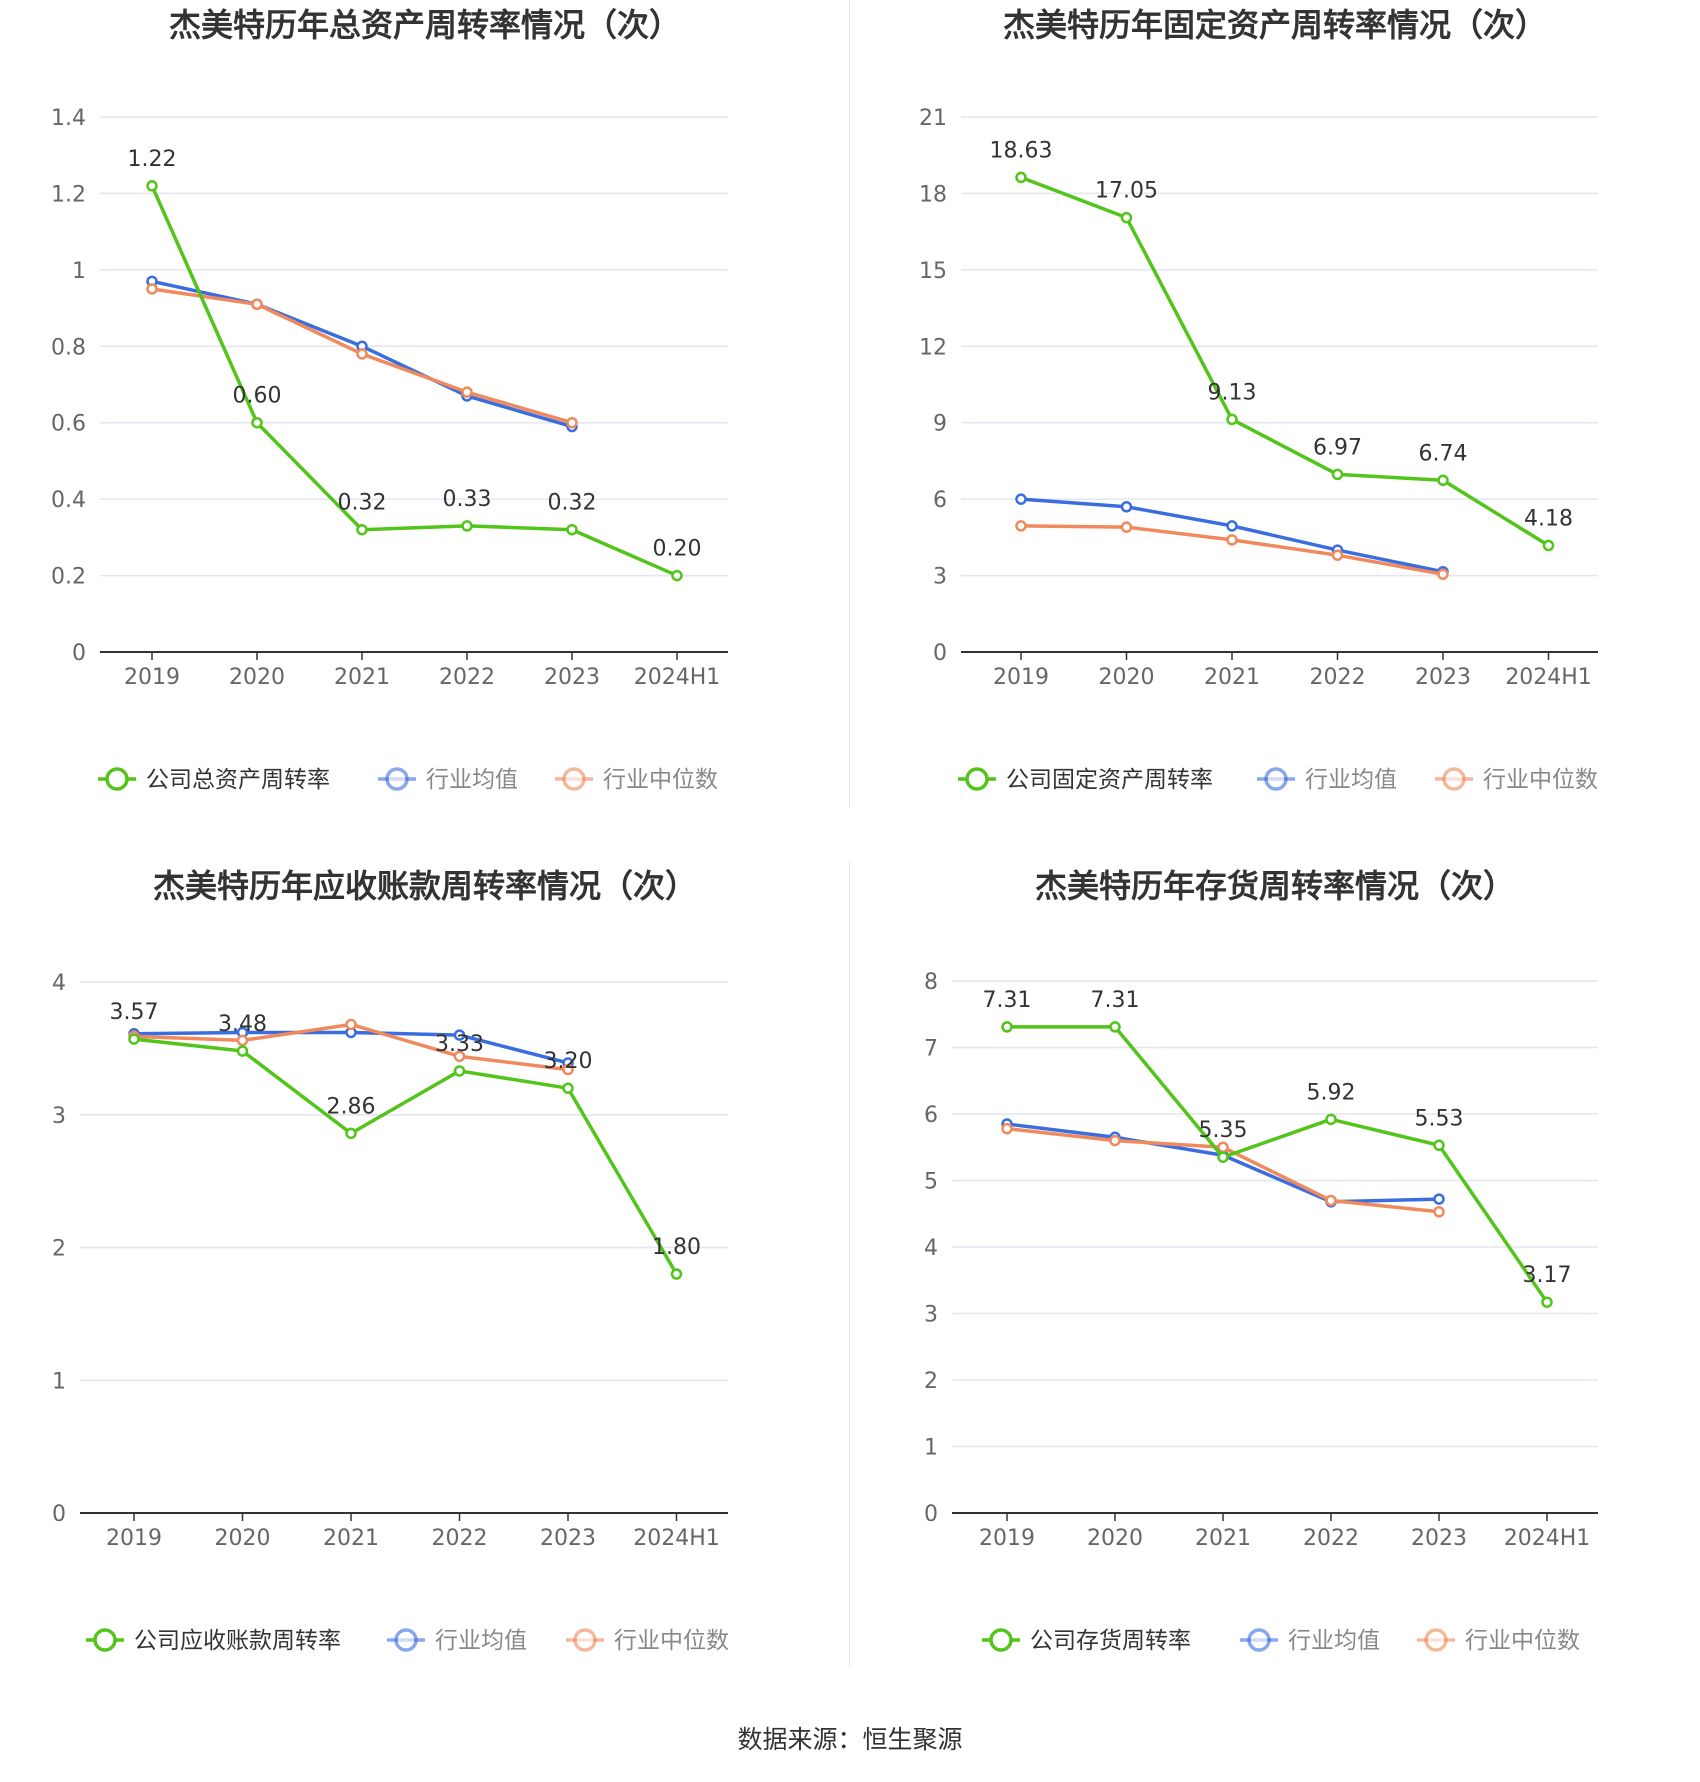  I want to click on data-label: 3.17, so click(1547, 1275).